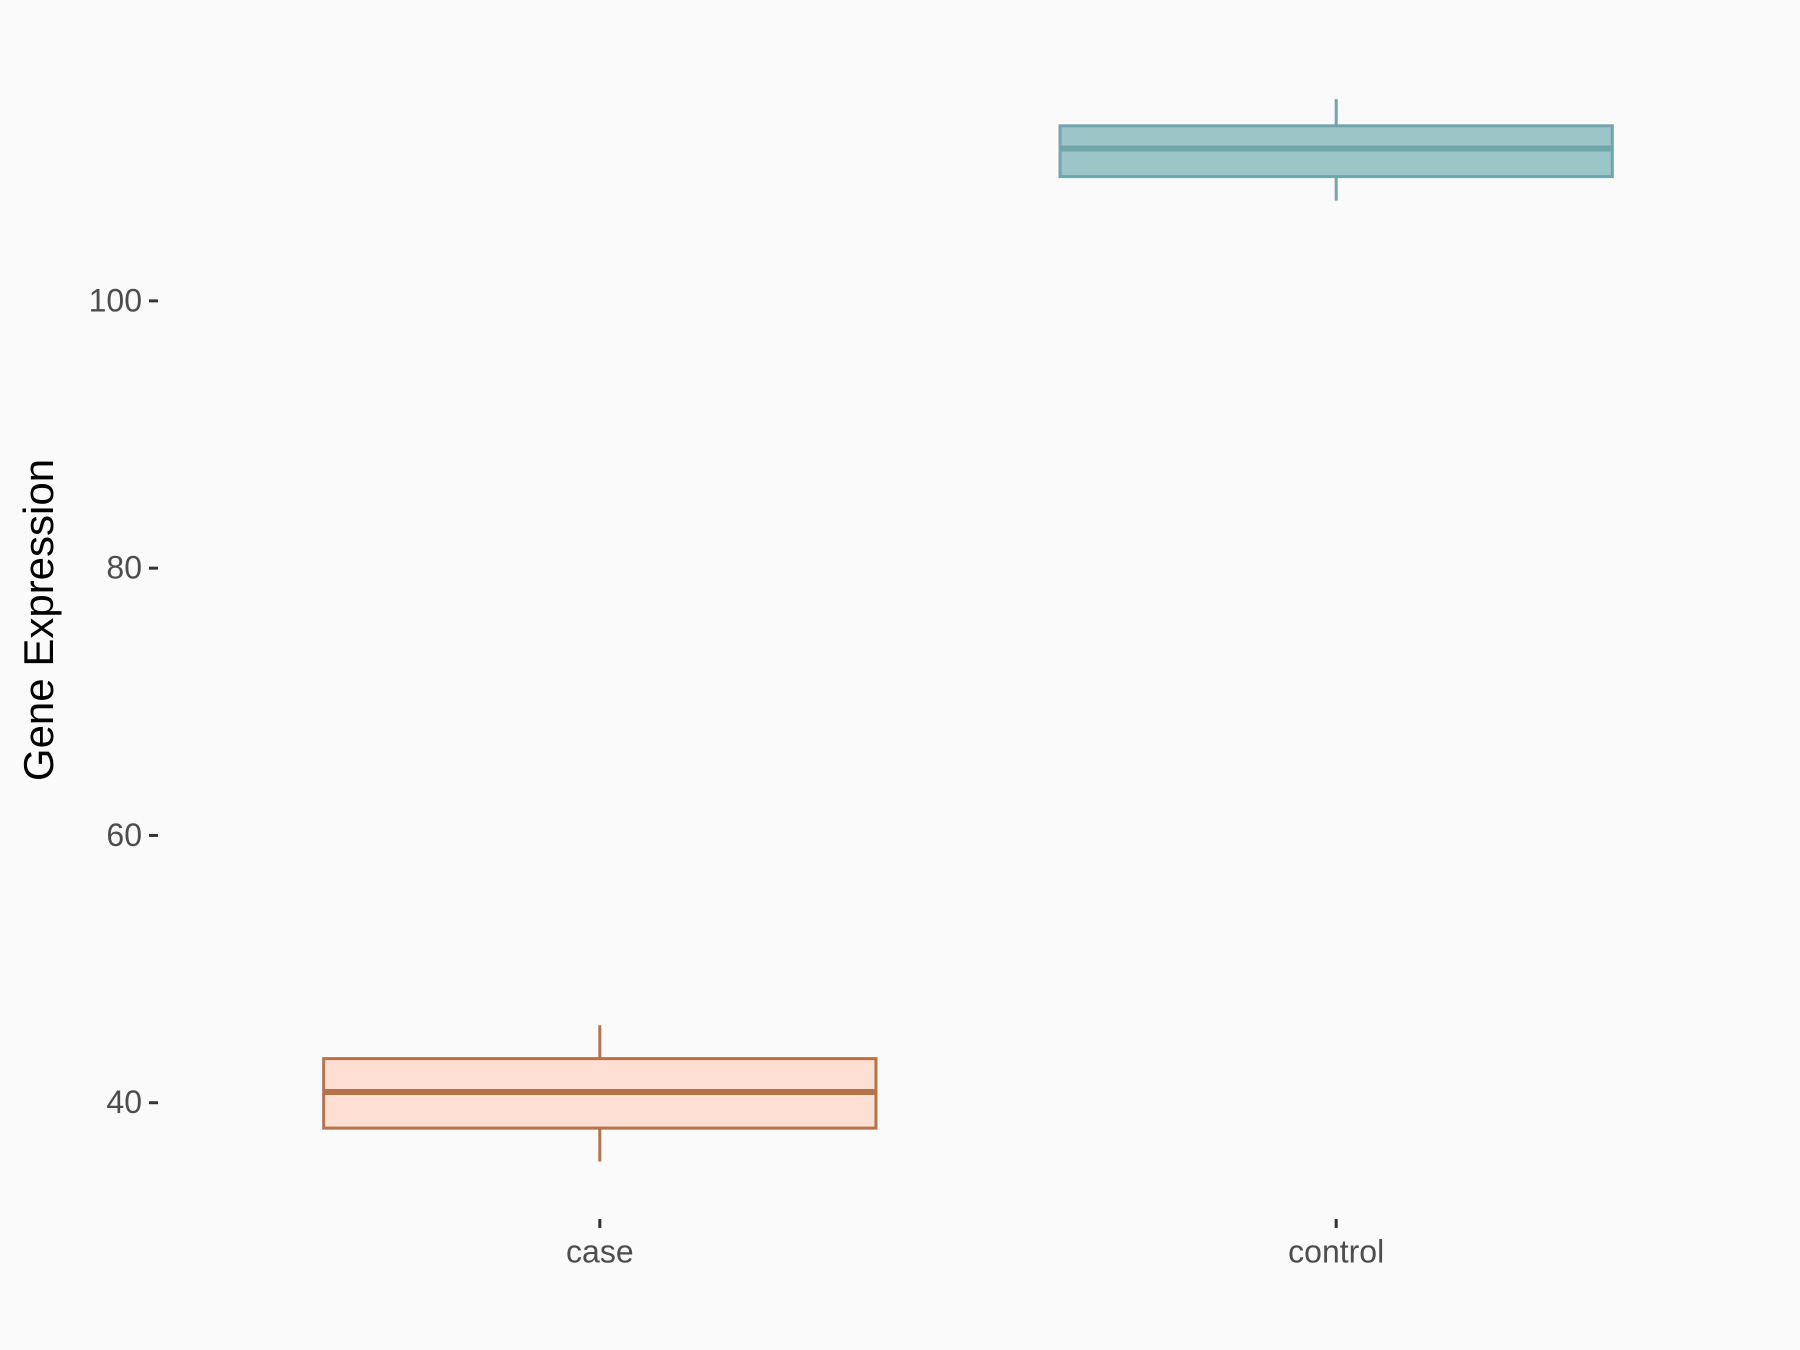 The image size is (1800, 1350). Describe the element at coordinates (124, 835) in the screenshot. I see `y-tick-label: 60` at that location.